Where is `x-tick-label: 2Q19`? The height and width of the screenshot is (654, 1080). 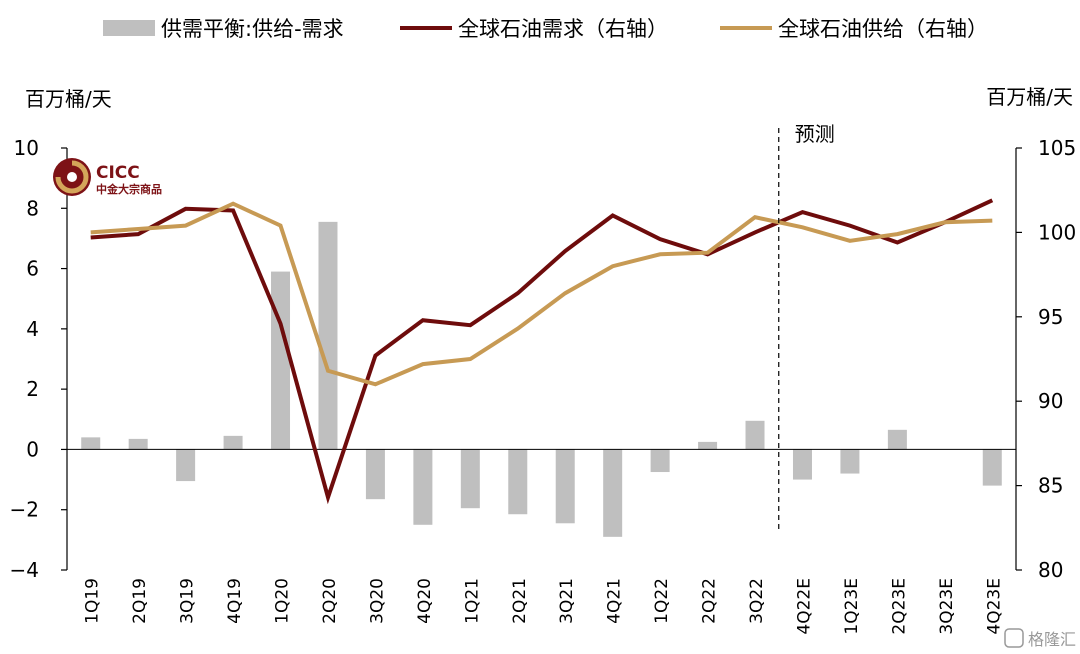
x-tick-label: 2Q19 is located at coordinates (140, 601).